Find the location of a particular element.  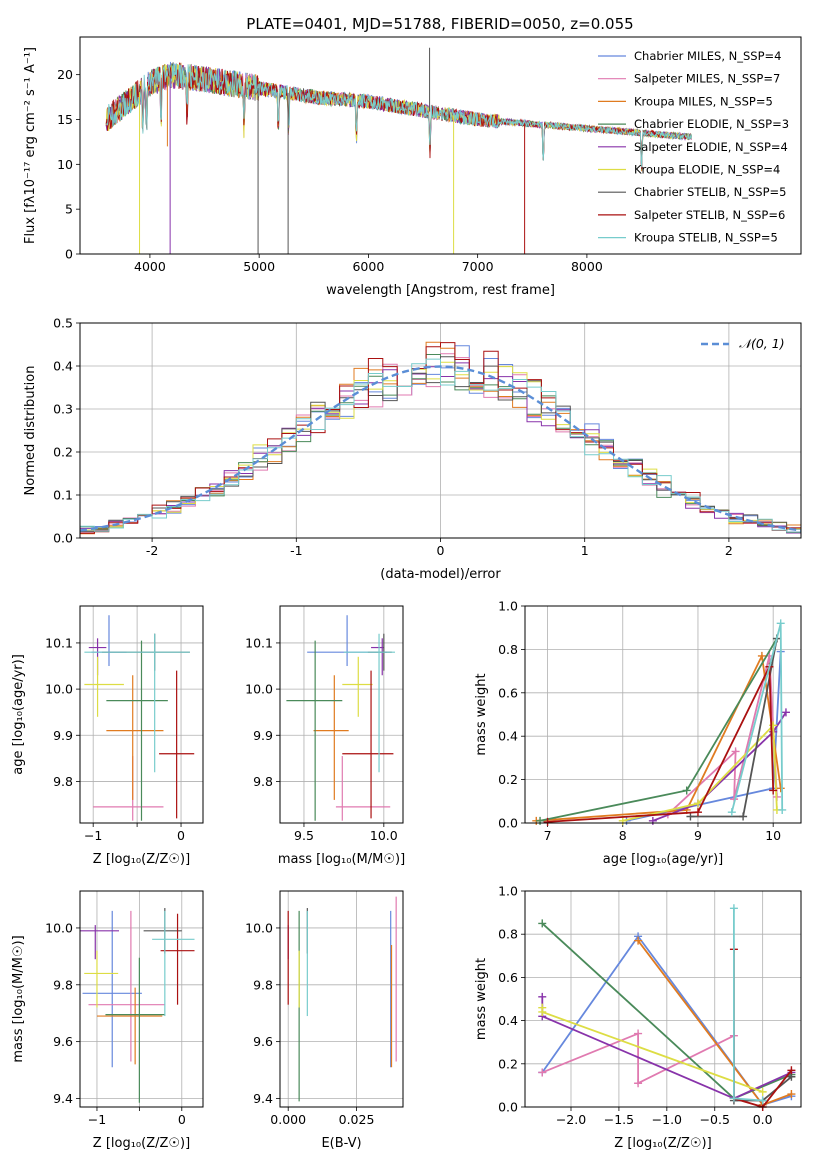

y-axis-label: Flux [fλ10⁻¹⁷ erg cm⁻² s⁻¹ A⁻¹] is located at coordinates (30, 145).